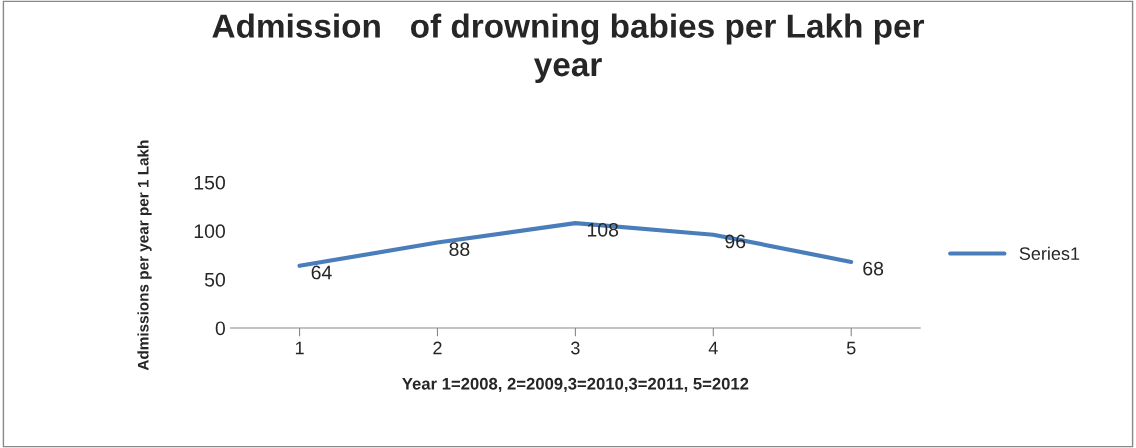  Describe the element at coordinates (437, 348) in the screenshot. I see `x-tick-label: 2` at that location.